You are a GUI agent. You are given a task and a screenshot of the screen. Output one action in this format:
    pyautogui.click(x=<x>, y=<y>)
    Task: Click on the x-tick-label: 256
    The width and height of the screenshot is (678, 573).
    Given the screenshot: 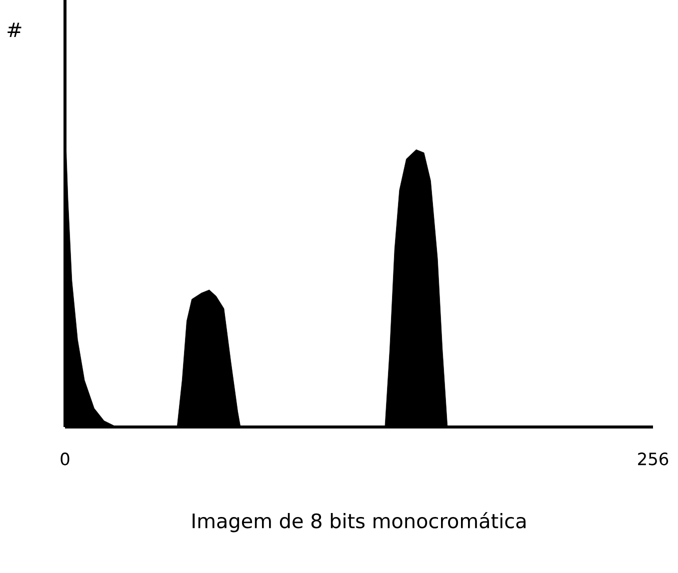 What is the action you would take?
    pyautogui.click(x=653, y=459)
    